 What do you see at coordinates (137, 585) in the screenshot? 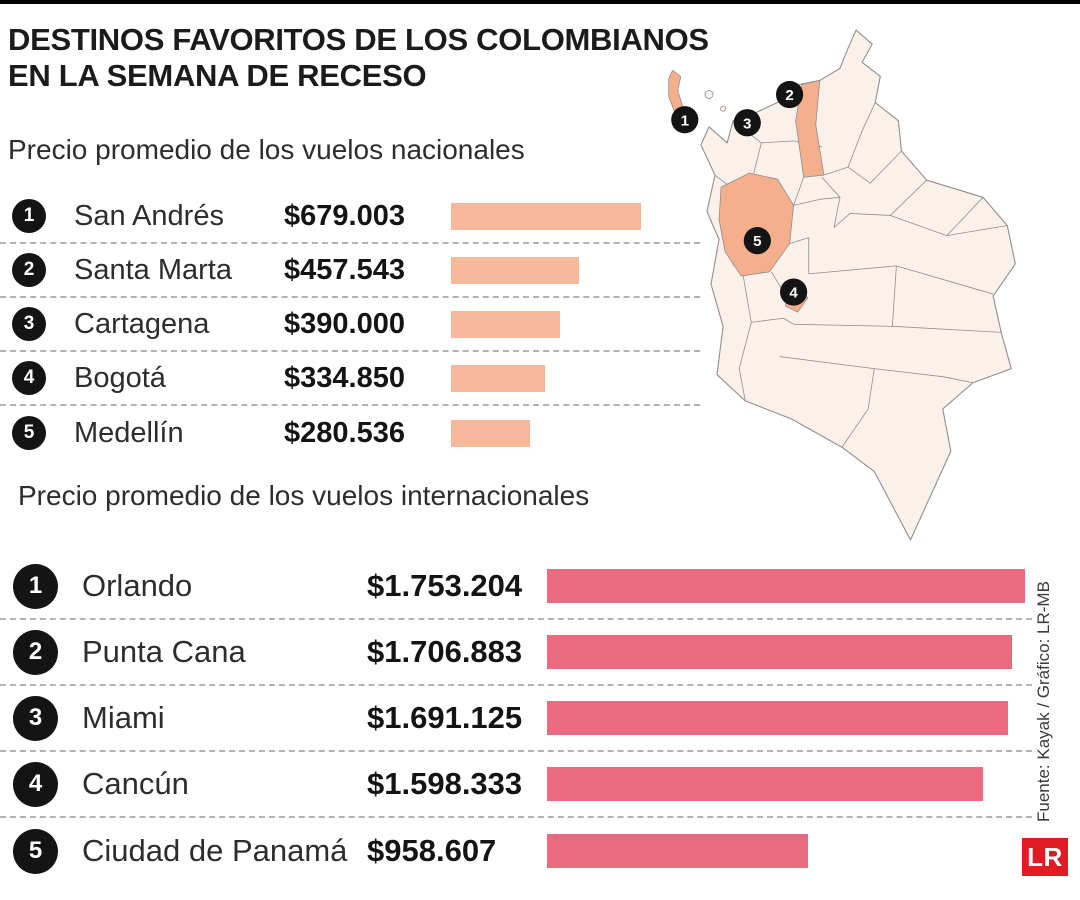
I see `destination-label: Orlando` at bounding box center [137, 585].